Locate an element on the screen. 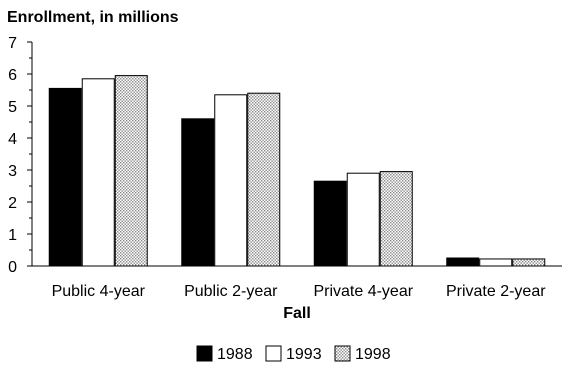  y-axis: 0 1 2 3 4 5 6 7 is located at coordinates (20, 155).